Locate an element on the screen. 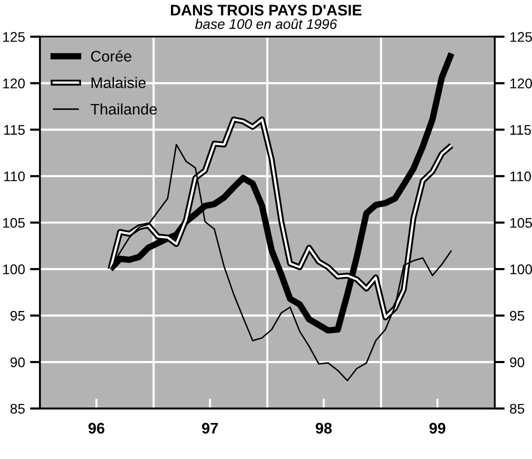 This screenshot has height=459, width=532. legend-label: Malaisie is located at coordinates (119, 82).